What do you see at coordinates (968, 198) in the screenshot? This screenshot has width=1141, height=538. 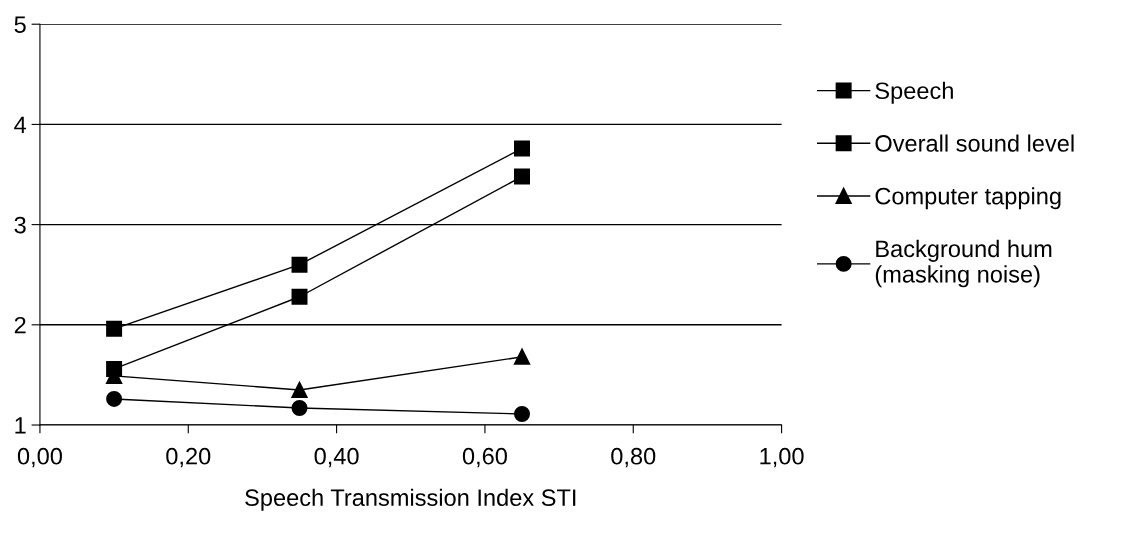 I see `legend-label: Computer tapping` at bounding box center [968, 198].